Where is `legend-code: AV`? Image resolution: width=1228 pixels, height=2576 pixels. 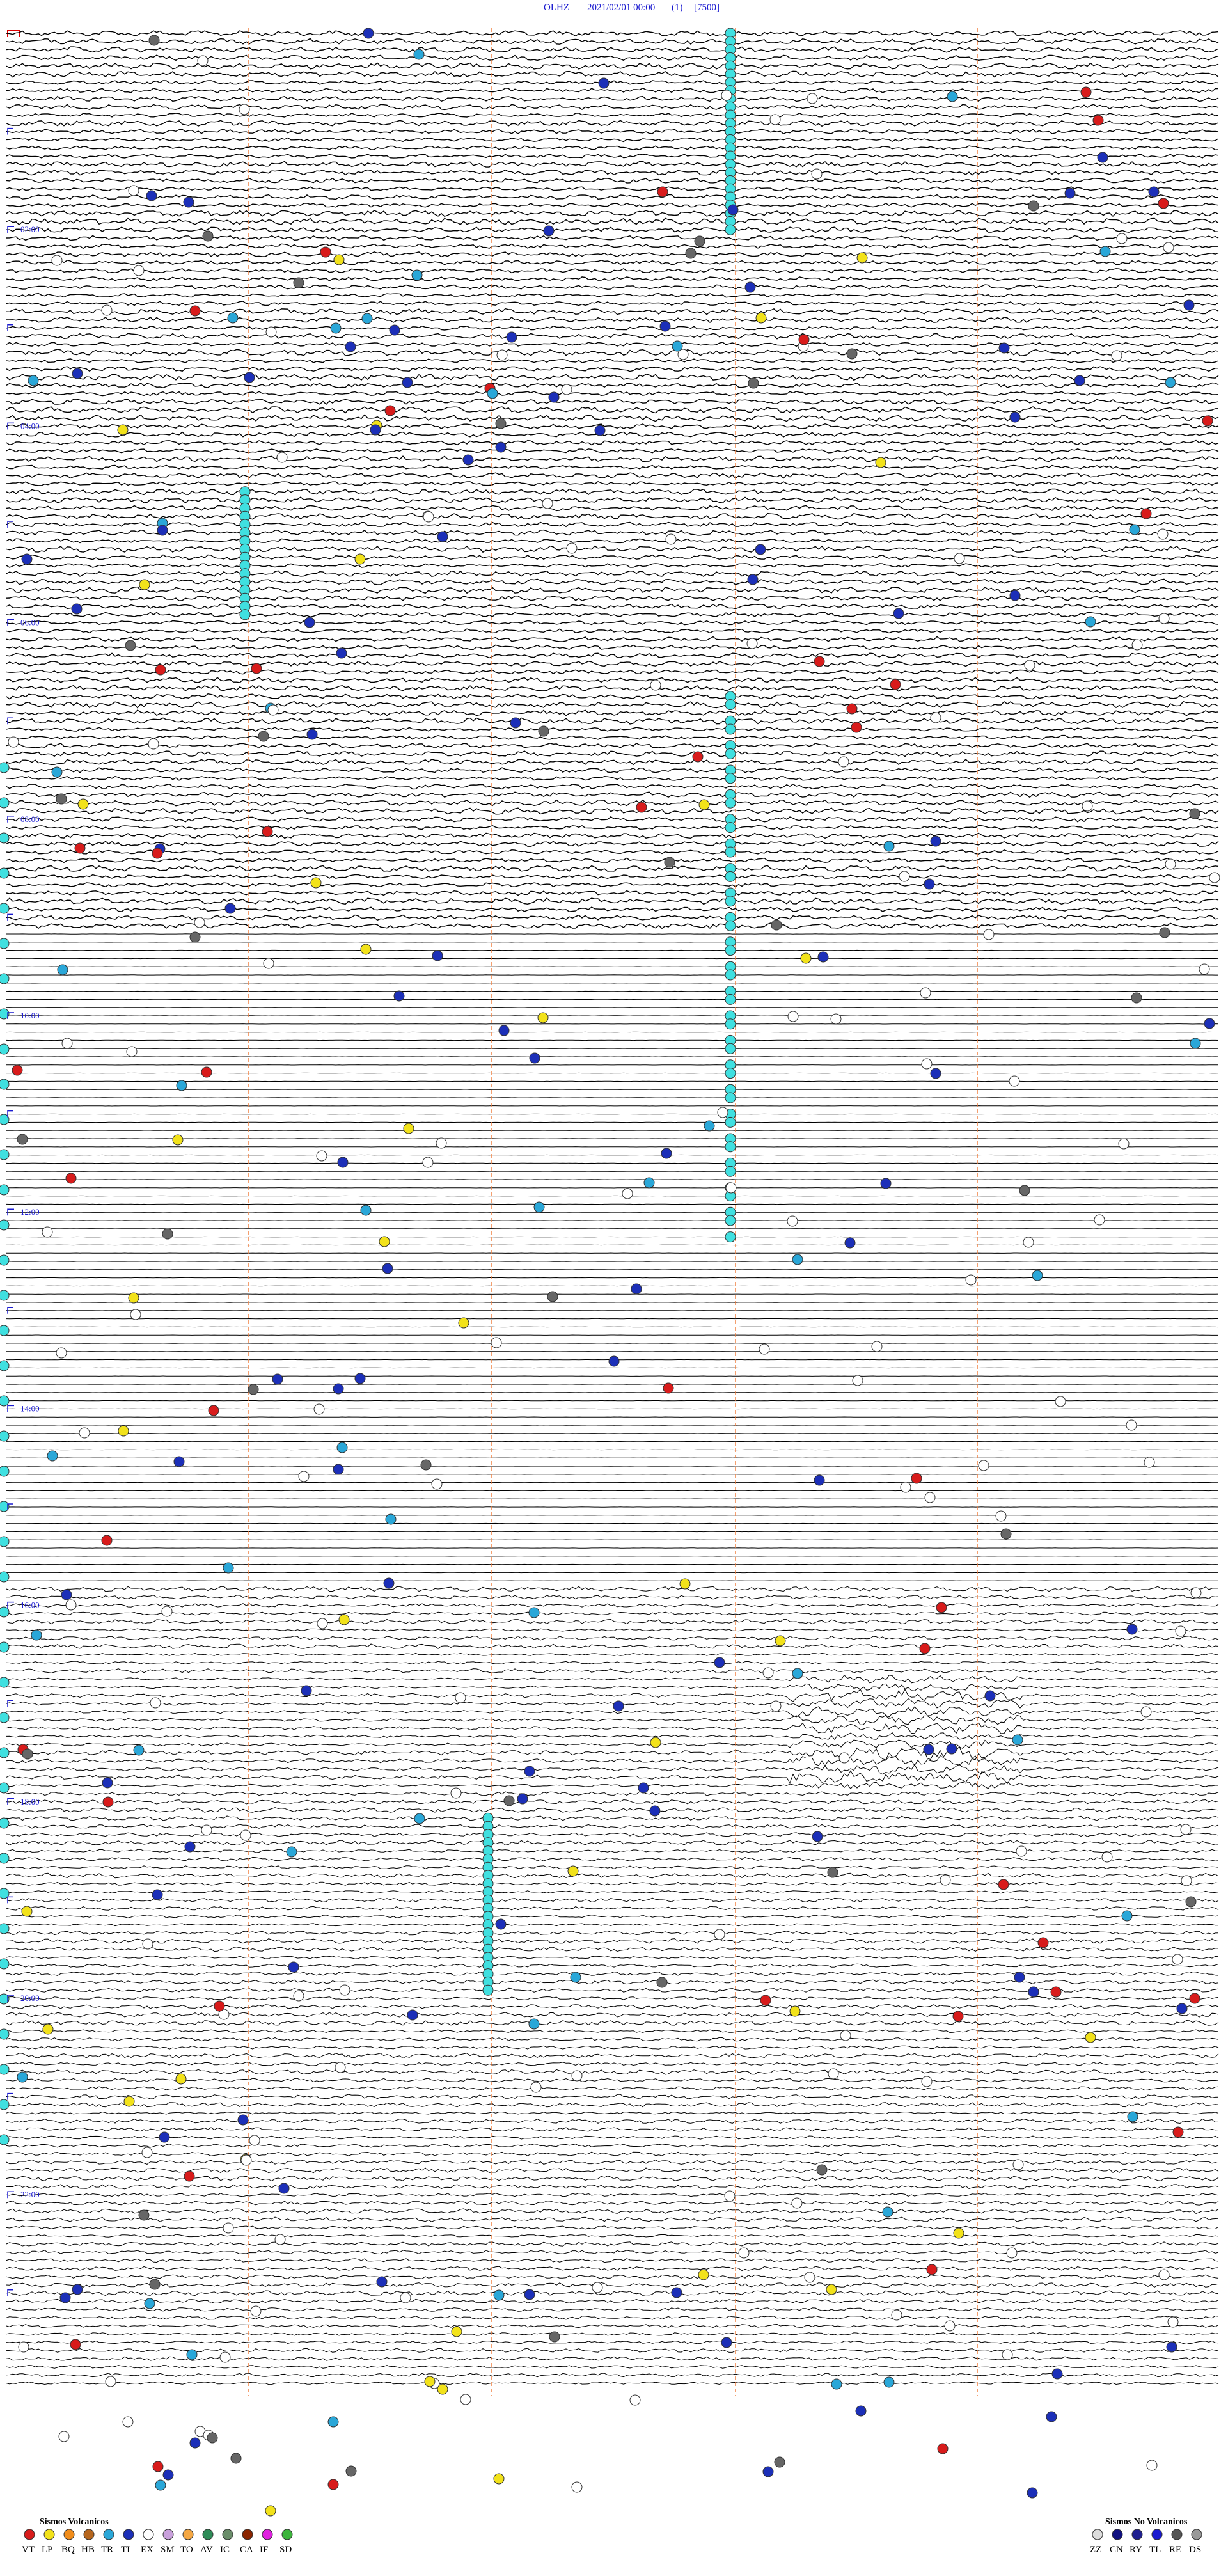
legend-code: AV is located at coordinates (206, 2550).